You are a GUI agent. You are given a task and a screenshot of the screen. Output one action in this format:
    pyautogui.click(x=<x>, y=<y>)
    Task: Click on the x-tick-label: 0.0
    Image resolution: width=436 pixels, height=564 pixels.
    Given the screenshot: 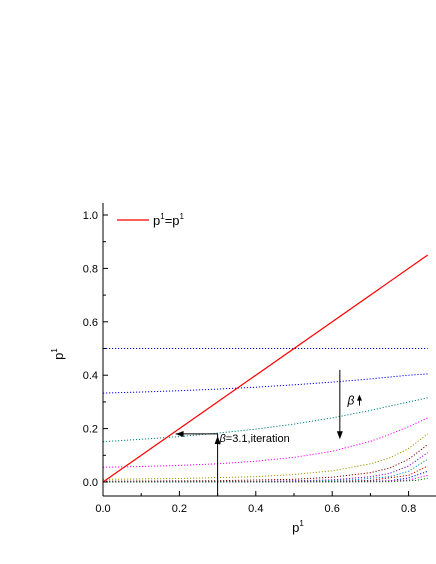 What is the action you would take?
    pyautogui.click(x=102, y=509)
    